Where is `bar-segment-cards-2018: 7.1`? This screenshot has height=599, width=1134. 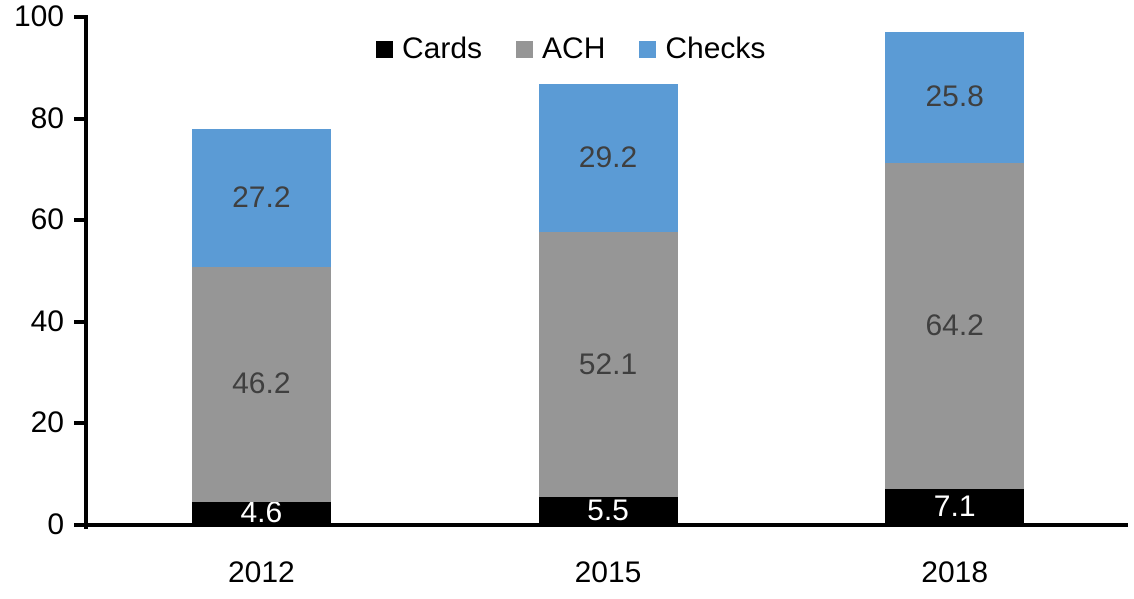 bar-segment-cards-2018: 7.1 is located at coordinates (955, 506).